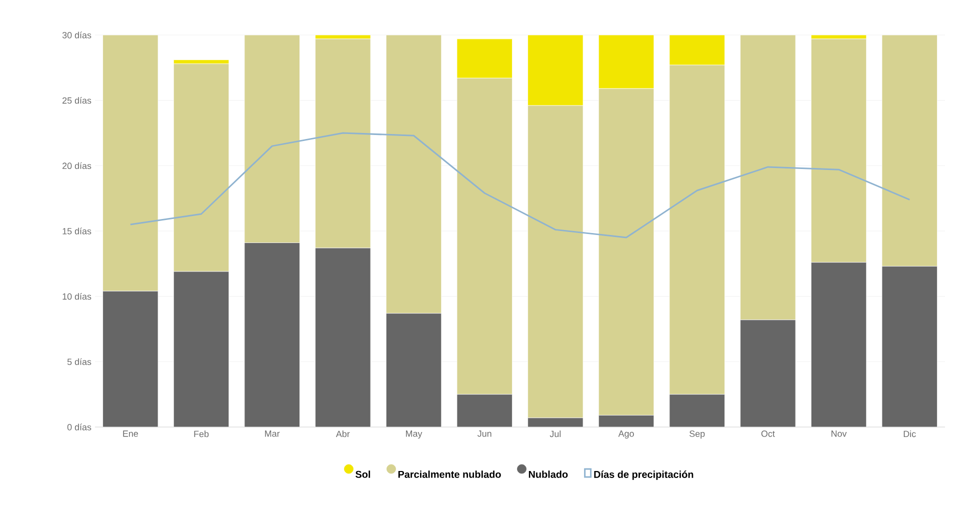 The width and height of the screenshot is (955, 510). Describe the element at coordinates (548, 474) in the screenshot. I see `legend-label: Nublado` at that location.